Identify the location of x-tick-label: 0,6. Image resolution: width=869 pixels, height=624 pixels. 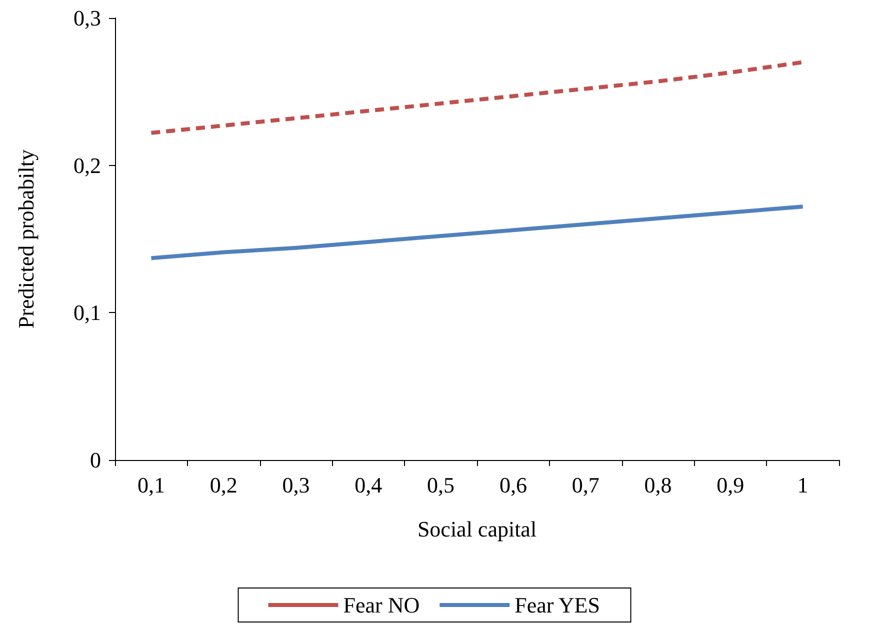
(513, 485).